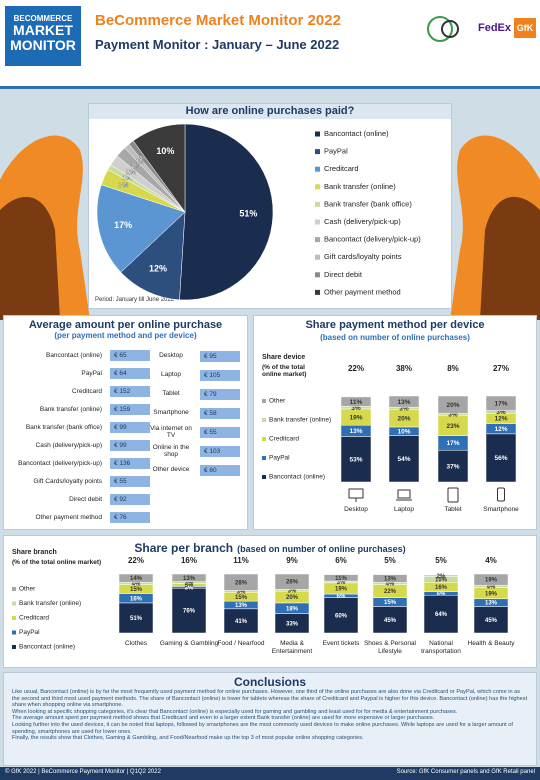 The width and height of the screenshot is (540, 780). What do you see at coordinates (130, 409) in the screenshot?
I see `amount-value: € 159` at bounding box center [130, 409].